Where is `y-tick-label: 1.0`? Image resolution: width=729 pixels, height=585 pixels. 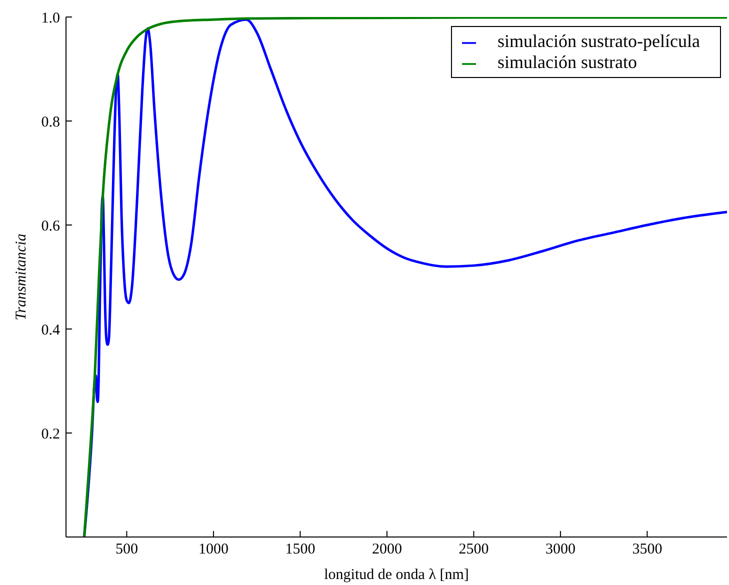 y-tick-label: 1.0 is located at coordinates (50, 18).